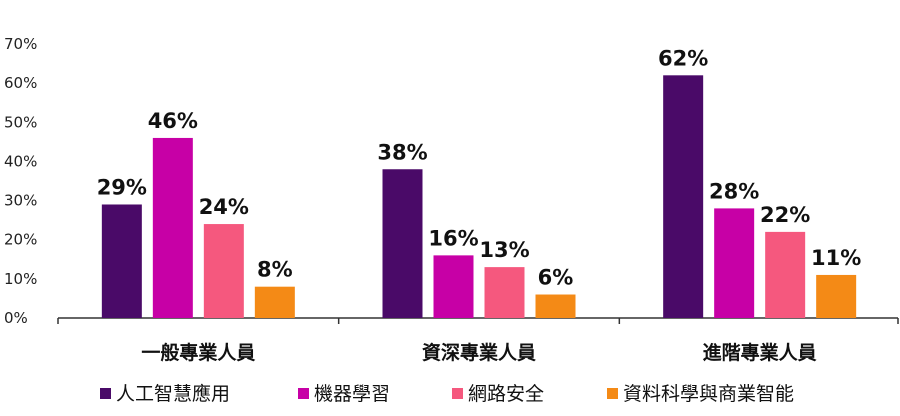 The height and width of the screenshot is (416, 900). What do you see at coordinates (20, 44) in the screenshot?
I see `y-tick-label: 70%` at bounding box center [20, 44].